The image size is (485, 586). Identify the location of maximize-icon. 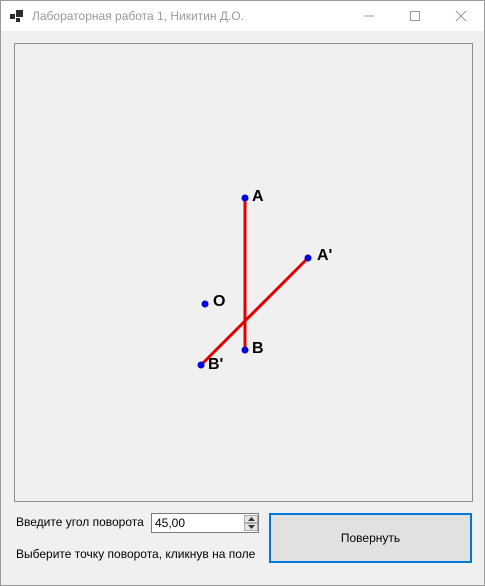
(415, 16).